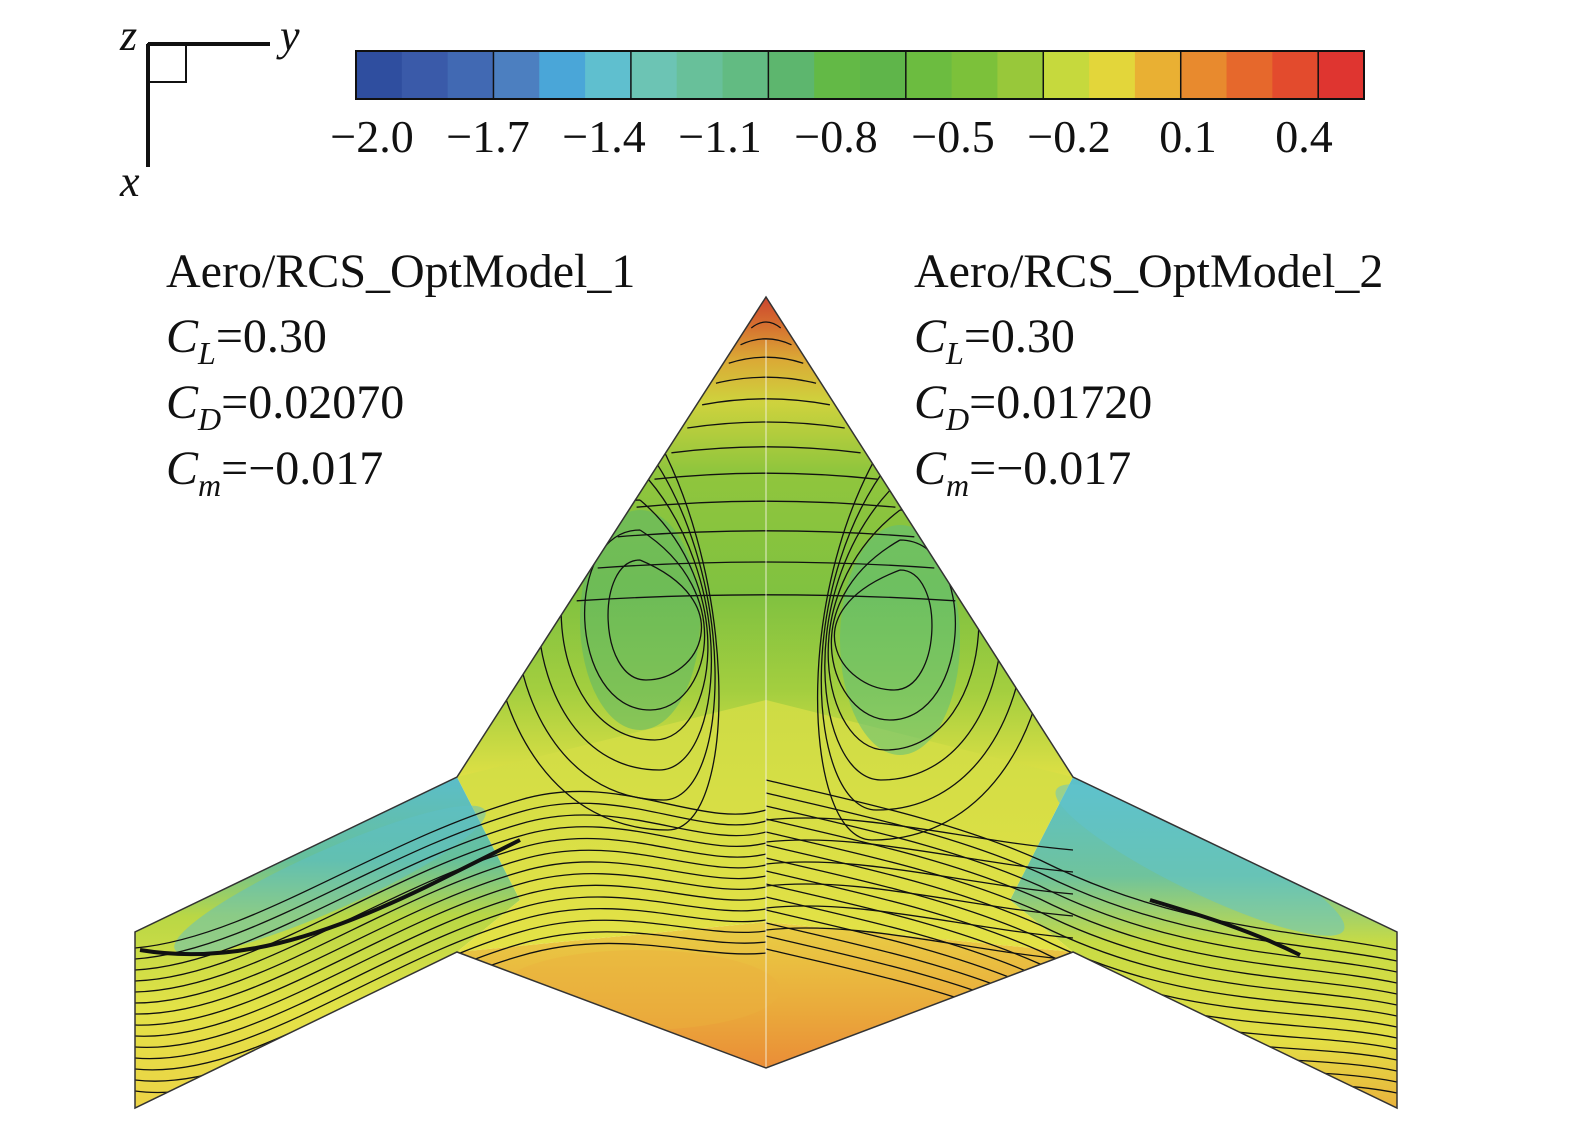 The width and height of the screenshot is (1575, 1132). Describe the element at coordinates (1019, 336) in the screenshot. I see `model-2-cl-value: =0.30` at that location.